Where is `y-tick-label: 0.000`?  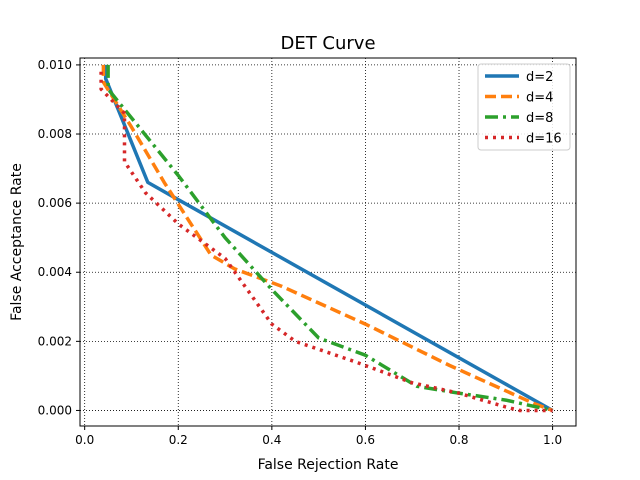 y-tick-label: 0.000 is located at coordinates (55, 410).